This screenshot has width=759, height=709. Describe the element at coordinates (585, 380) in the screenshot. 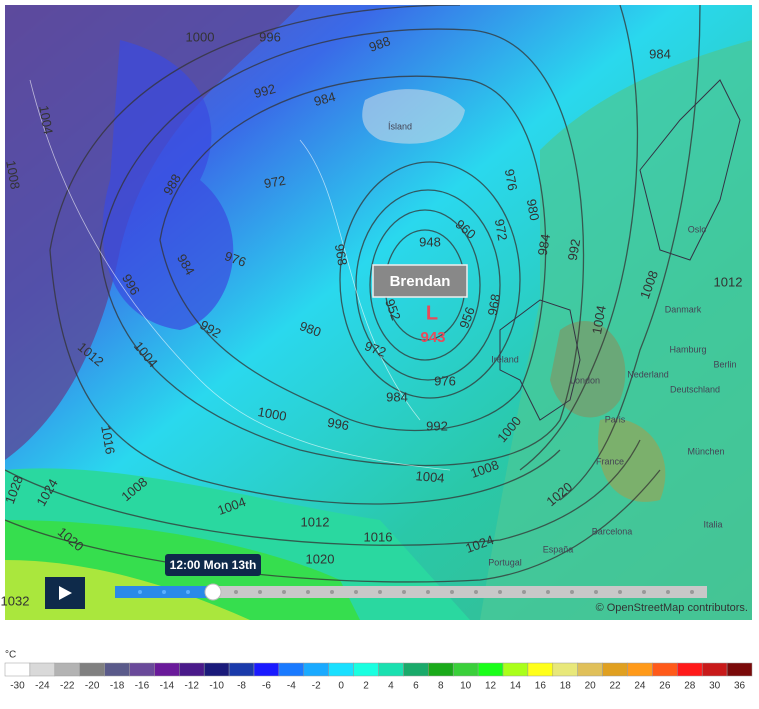

I see `place-label: London` at that location.